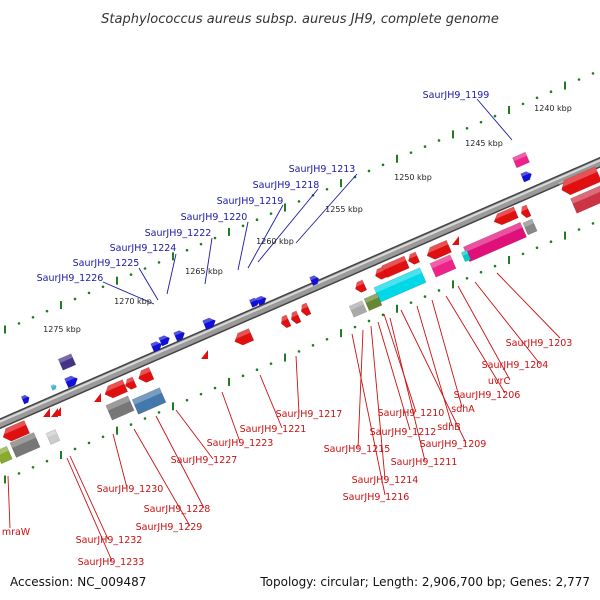 The image size is (600, 600). I want to click on plus-cds-2-shine, so click(254, 299).